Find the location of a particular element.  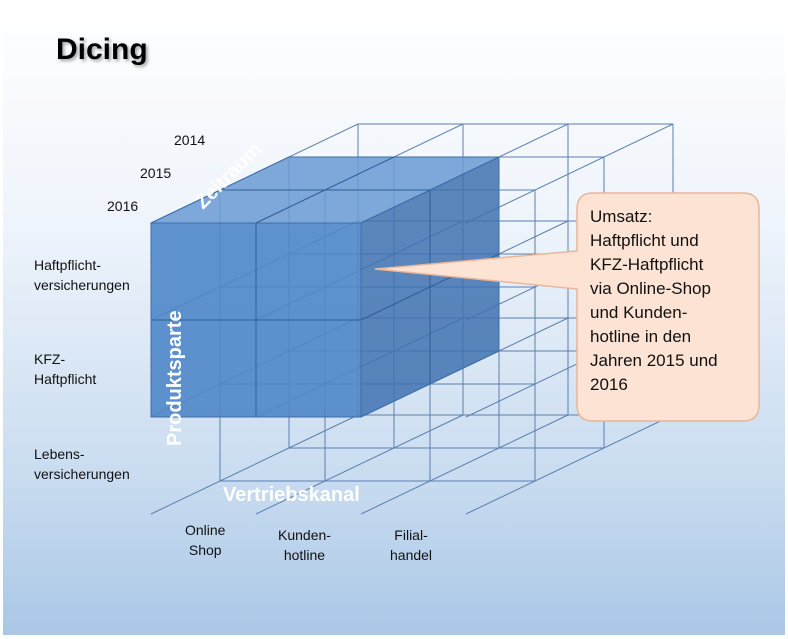

product-label-haftpflicht: Haftpflicht- versicherungen is located at coordinates (82, 275).